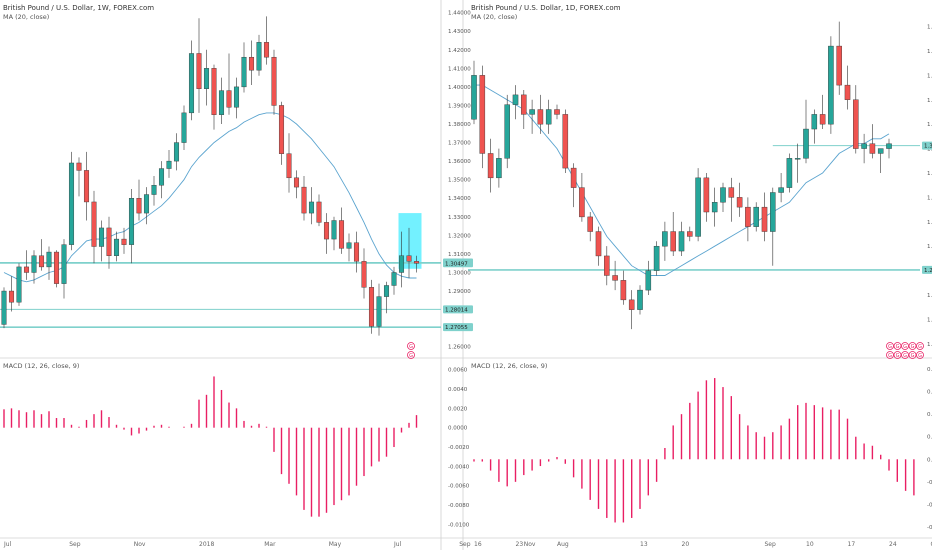 This screenshot has width=932, height=550. What do you see at coordinates (893, 544) in the screenshot?
I see `daily-time-label: 24` at bounding box center [893, 544].